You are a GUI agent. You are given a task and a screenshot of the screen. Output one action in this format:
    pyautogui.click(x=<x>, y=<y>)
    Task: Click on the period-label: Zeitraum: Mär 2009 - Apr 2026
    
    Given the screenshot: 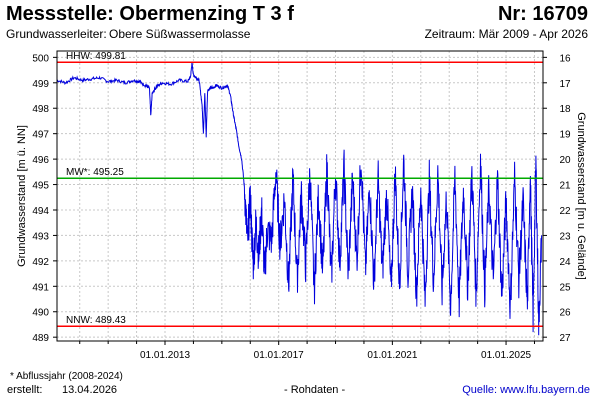 What is the action you would take?
    pyautogui.click(x=506, y=34)
    